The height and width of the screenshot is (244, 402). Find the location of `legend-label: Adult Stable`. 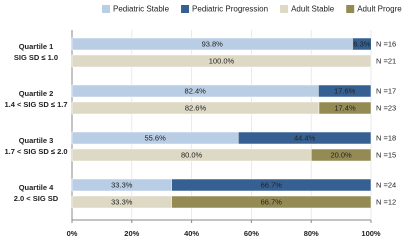

legend-label: Adult Stable is located at coordinates (313, 9).